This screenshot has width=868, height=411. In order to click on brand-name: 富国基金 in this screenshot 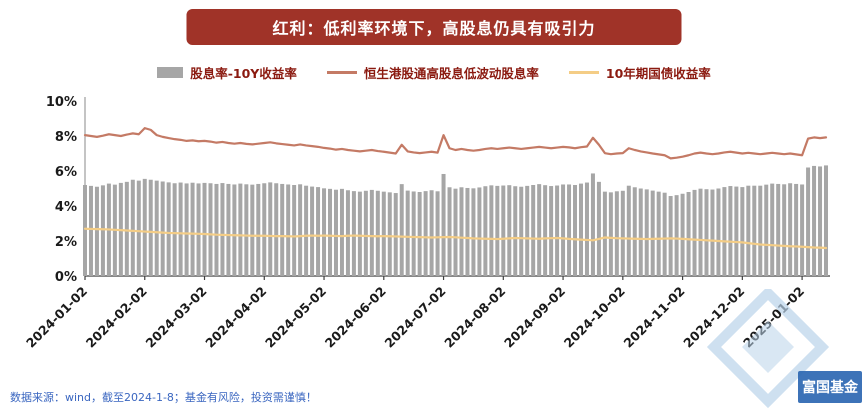, I will do `click(830, 387)`.